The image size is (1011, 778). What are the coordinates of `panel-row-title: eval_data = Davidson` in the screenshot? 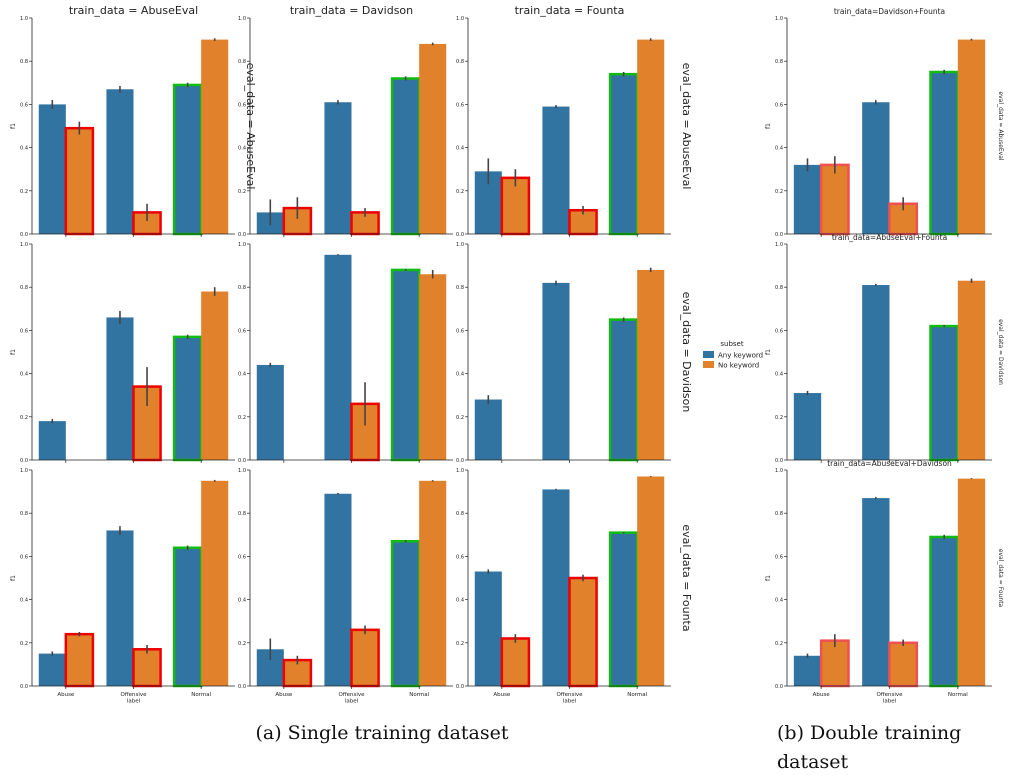 It's located at (1000, 352).